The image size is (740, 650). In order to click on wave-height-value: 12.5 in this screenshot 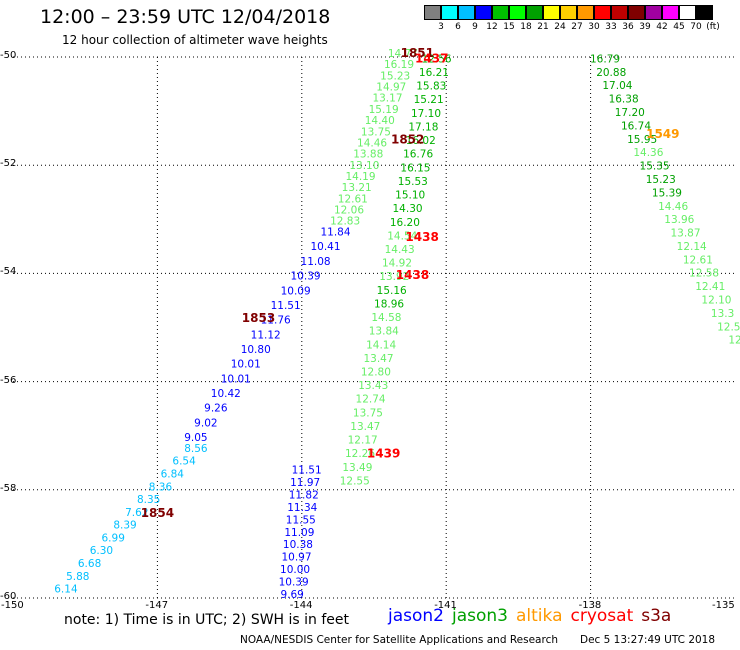, I will do `click(728, 327)`.